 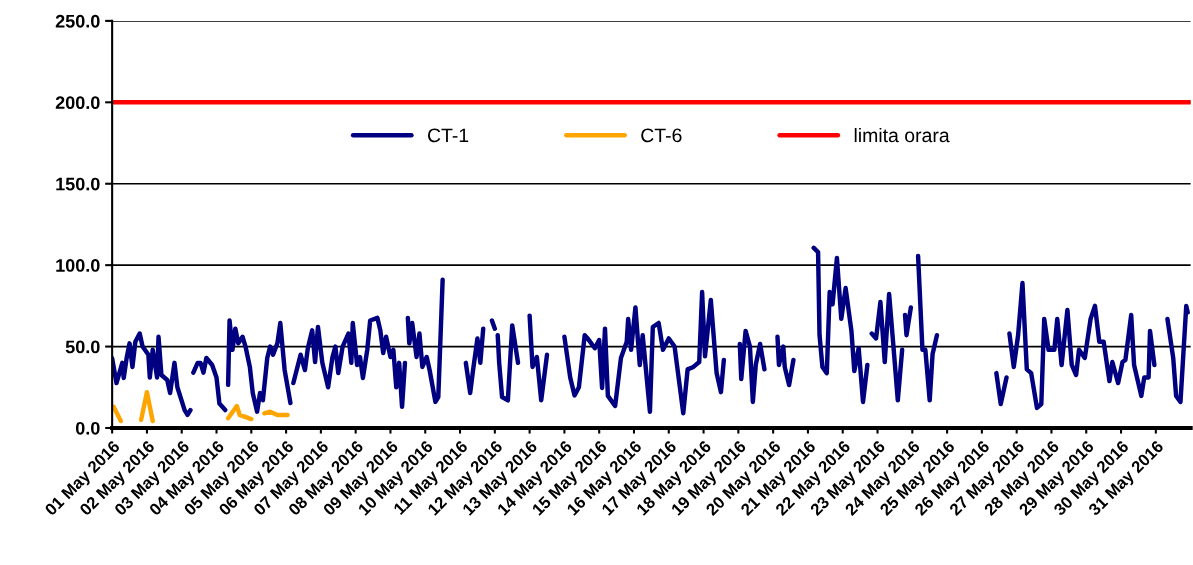 I want to click on y-tick-label: 250.0, so click(x=77, y=21).